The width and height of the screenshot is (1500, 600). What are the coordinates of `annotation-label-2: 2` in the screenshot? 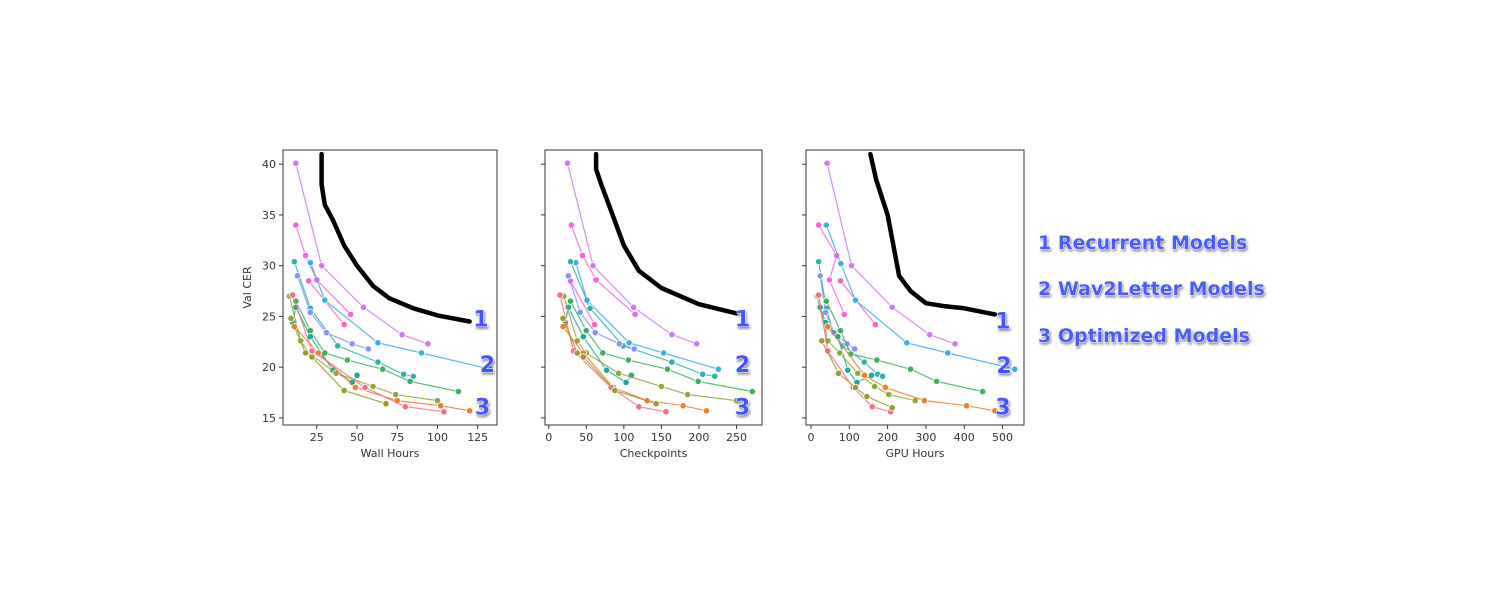 It's located at (742, 365).